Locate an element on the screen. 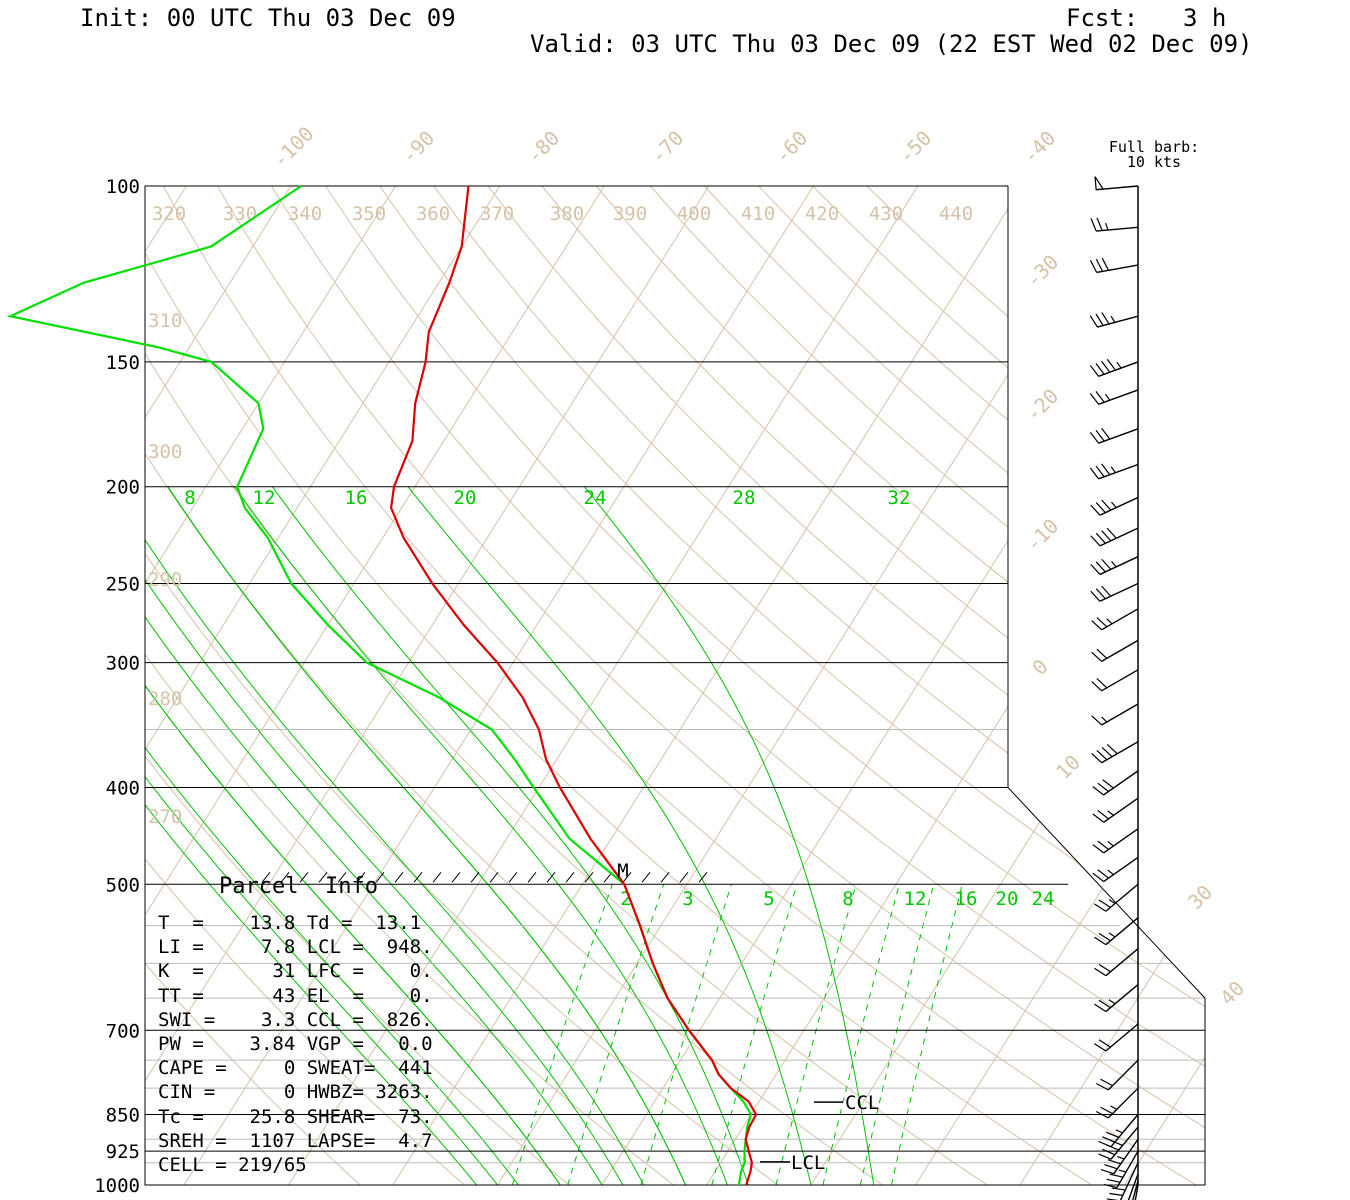 The image size is (1350, 1200). isotherm-label: -40 is located at coordinates (1039, 147).